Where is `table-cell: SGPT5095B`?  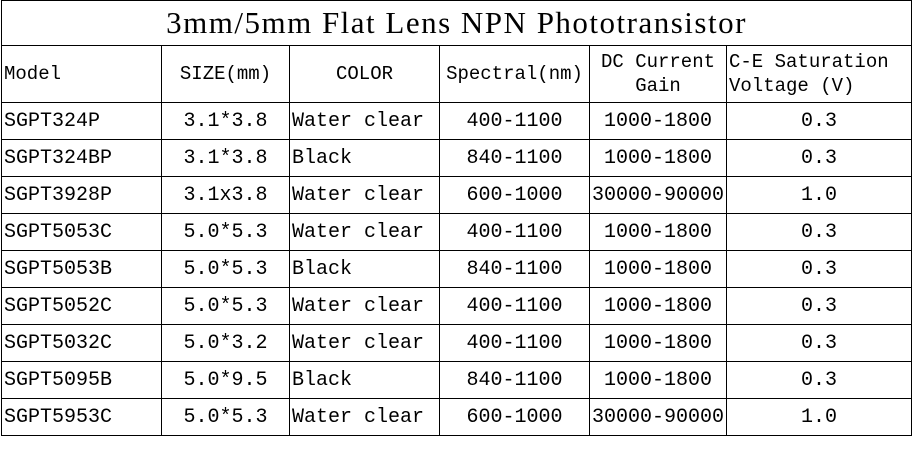
table-cell: SGPT5095B is located at coordinates (81, 380).